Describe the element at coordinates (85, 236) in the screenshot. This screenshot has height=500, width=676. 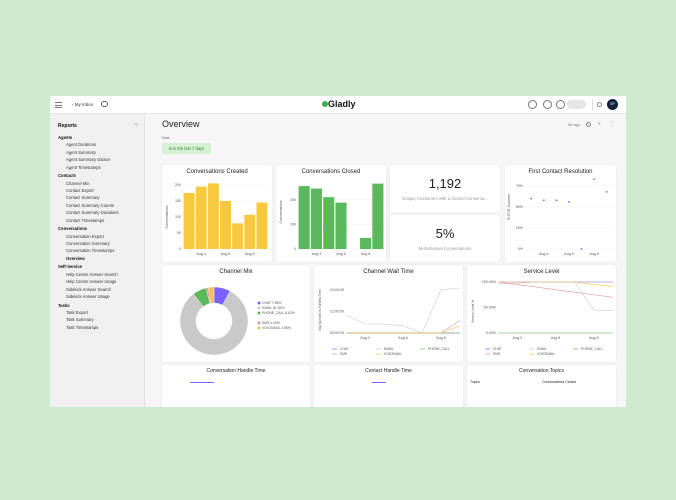
I see `sidebar-item-conversation-export: Conversation Export` at that location.